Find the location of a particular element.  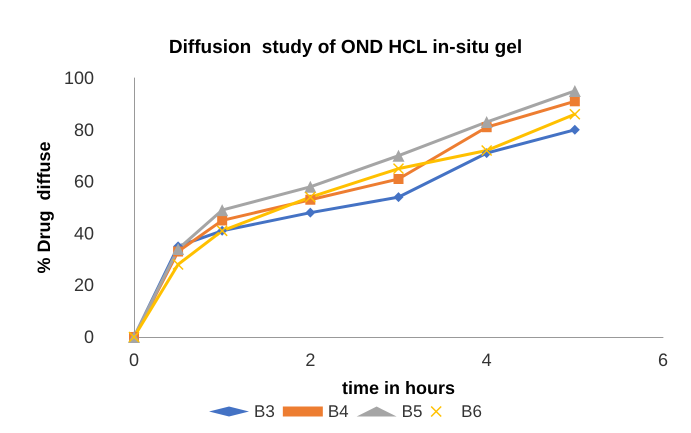

x-tick-label: 2 is located at coordinates (310, 360).